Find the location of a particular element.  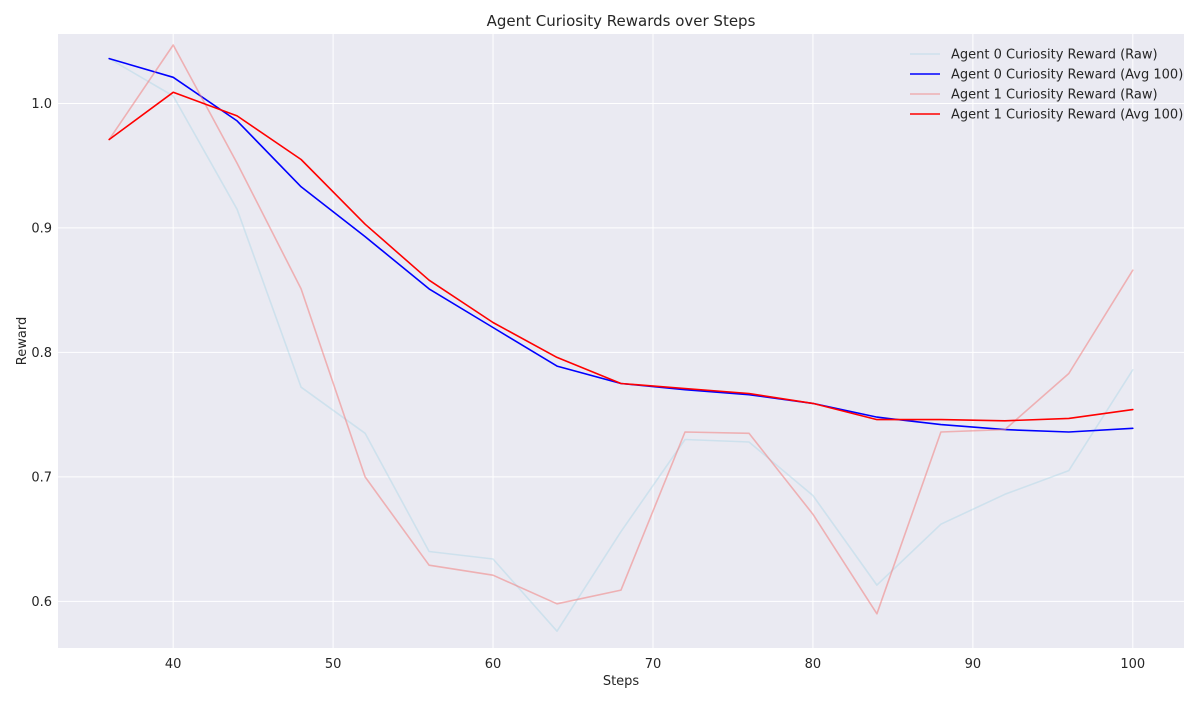

y-tick-label: 0.6 is located at coordinates (41, 602).